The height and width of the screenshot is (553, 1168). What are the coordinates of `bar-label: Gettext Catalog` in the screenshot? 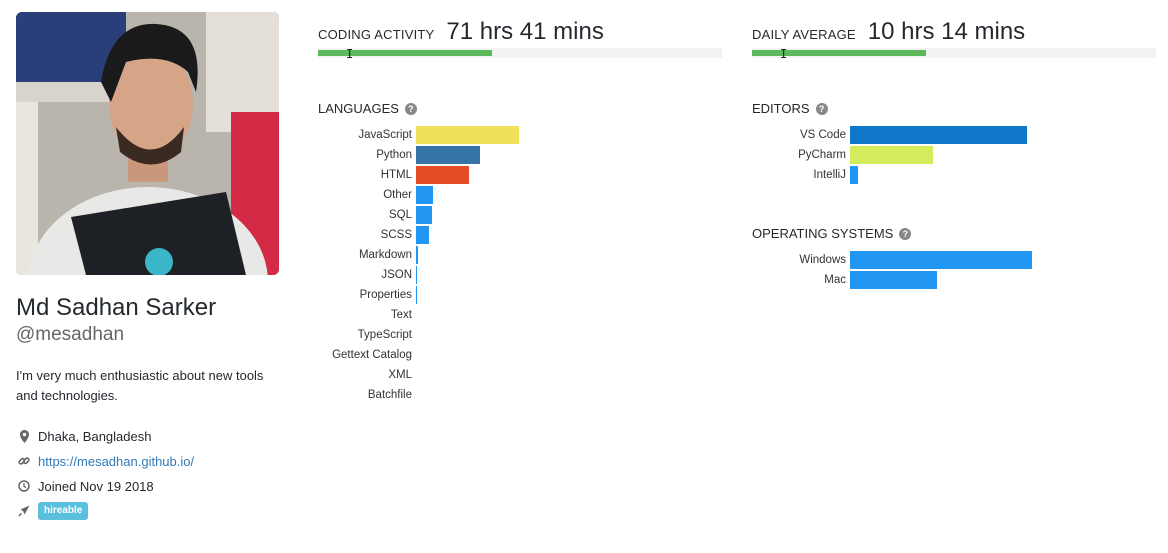 It's located at (372, 355).